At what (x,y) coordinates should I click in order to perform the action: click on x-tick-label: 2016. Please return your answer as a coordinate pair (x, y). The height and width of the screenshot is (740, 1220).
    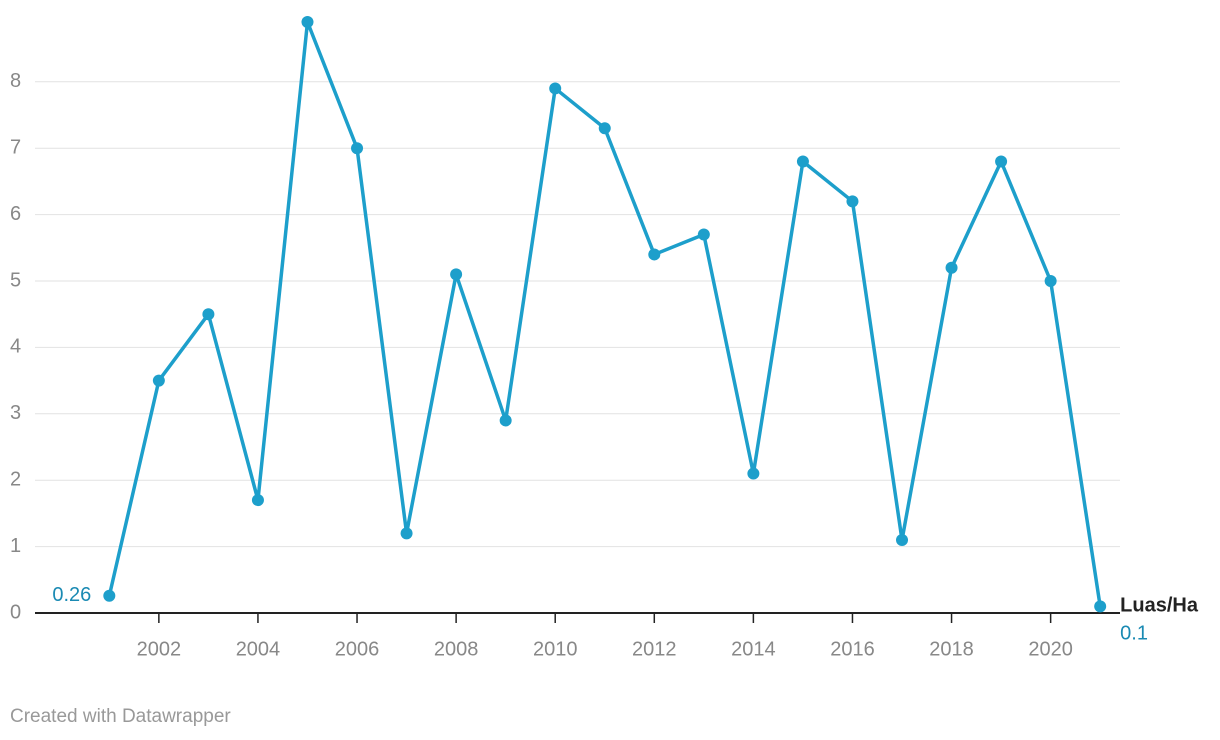
    Looking at the image, I should click on (852, 649).